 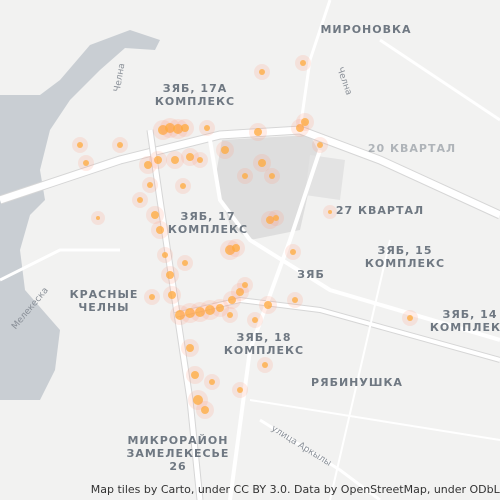 I want to click on label-line: МИРОНОВКА, so click(x=365, y=29).